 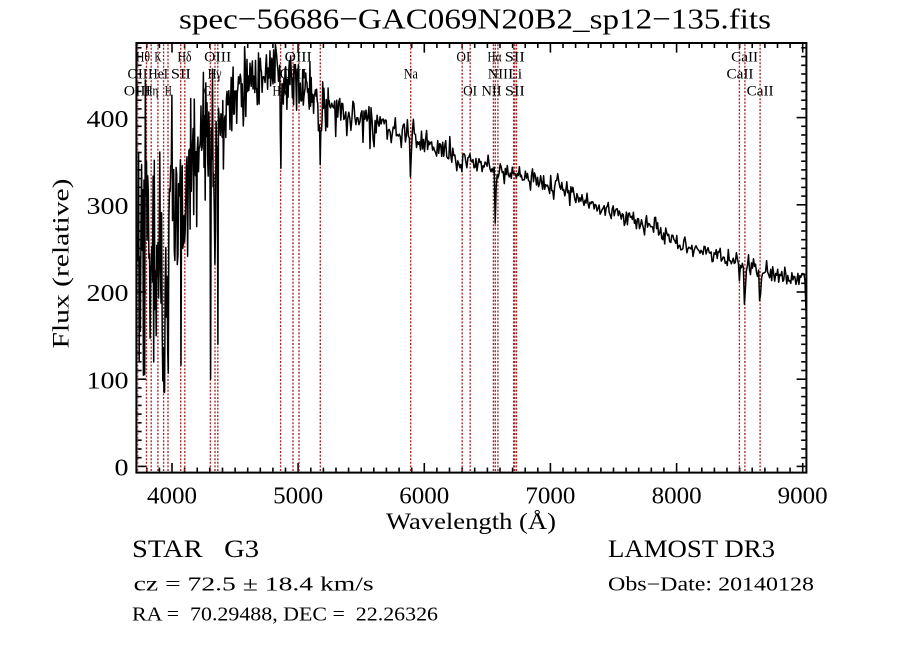 What do you see at coordinates (411, 75) in the screenshot?
I see `svg-text: Na` at bounding box center [411, 75].